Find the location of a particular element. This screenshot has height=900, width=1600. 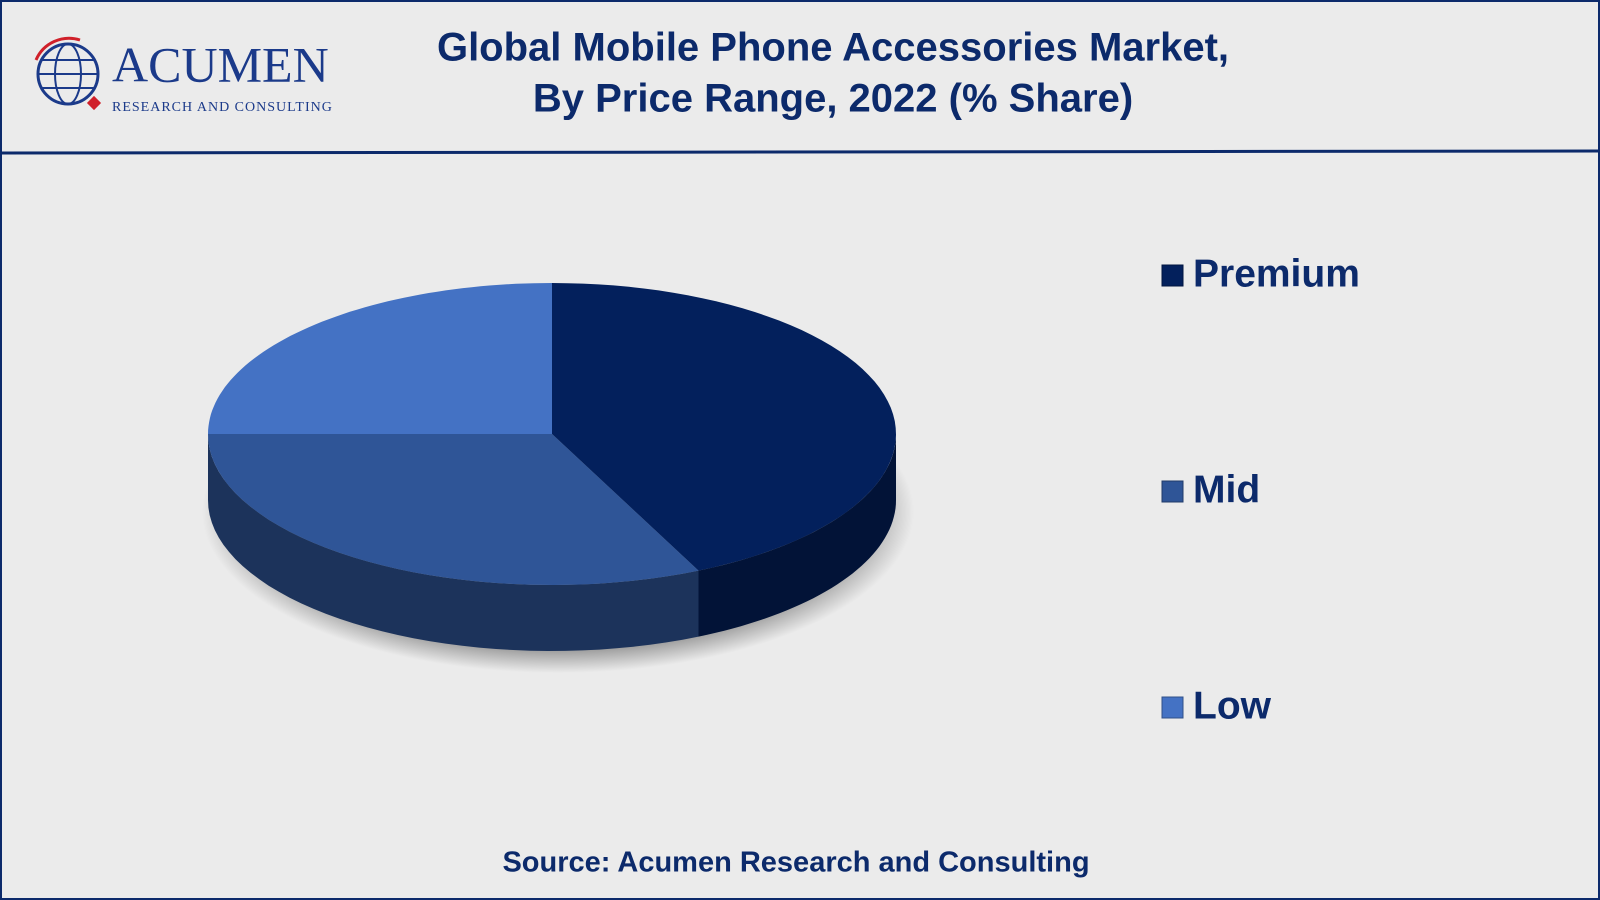

chart-title: Global Mobile Phone Accessories Market, is located at coordinates (833, 48).